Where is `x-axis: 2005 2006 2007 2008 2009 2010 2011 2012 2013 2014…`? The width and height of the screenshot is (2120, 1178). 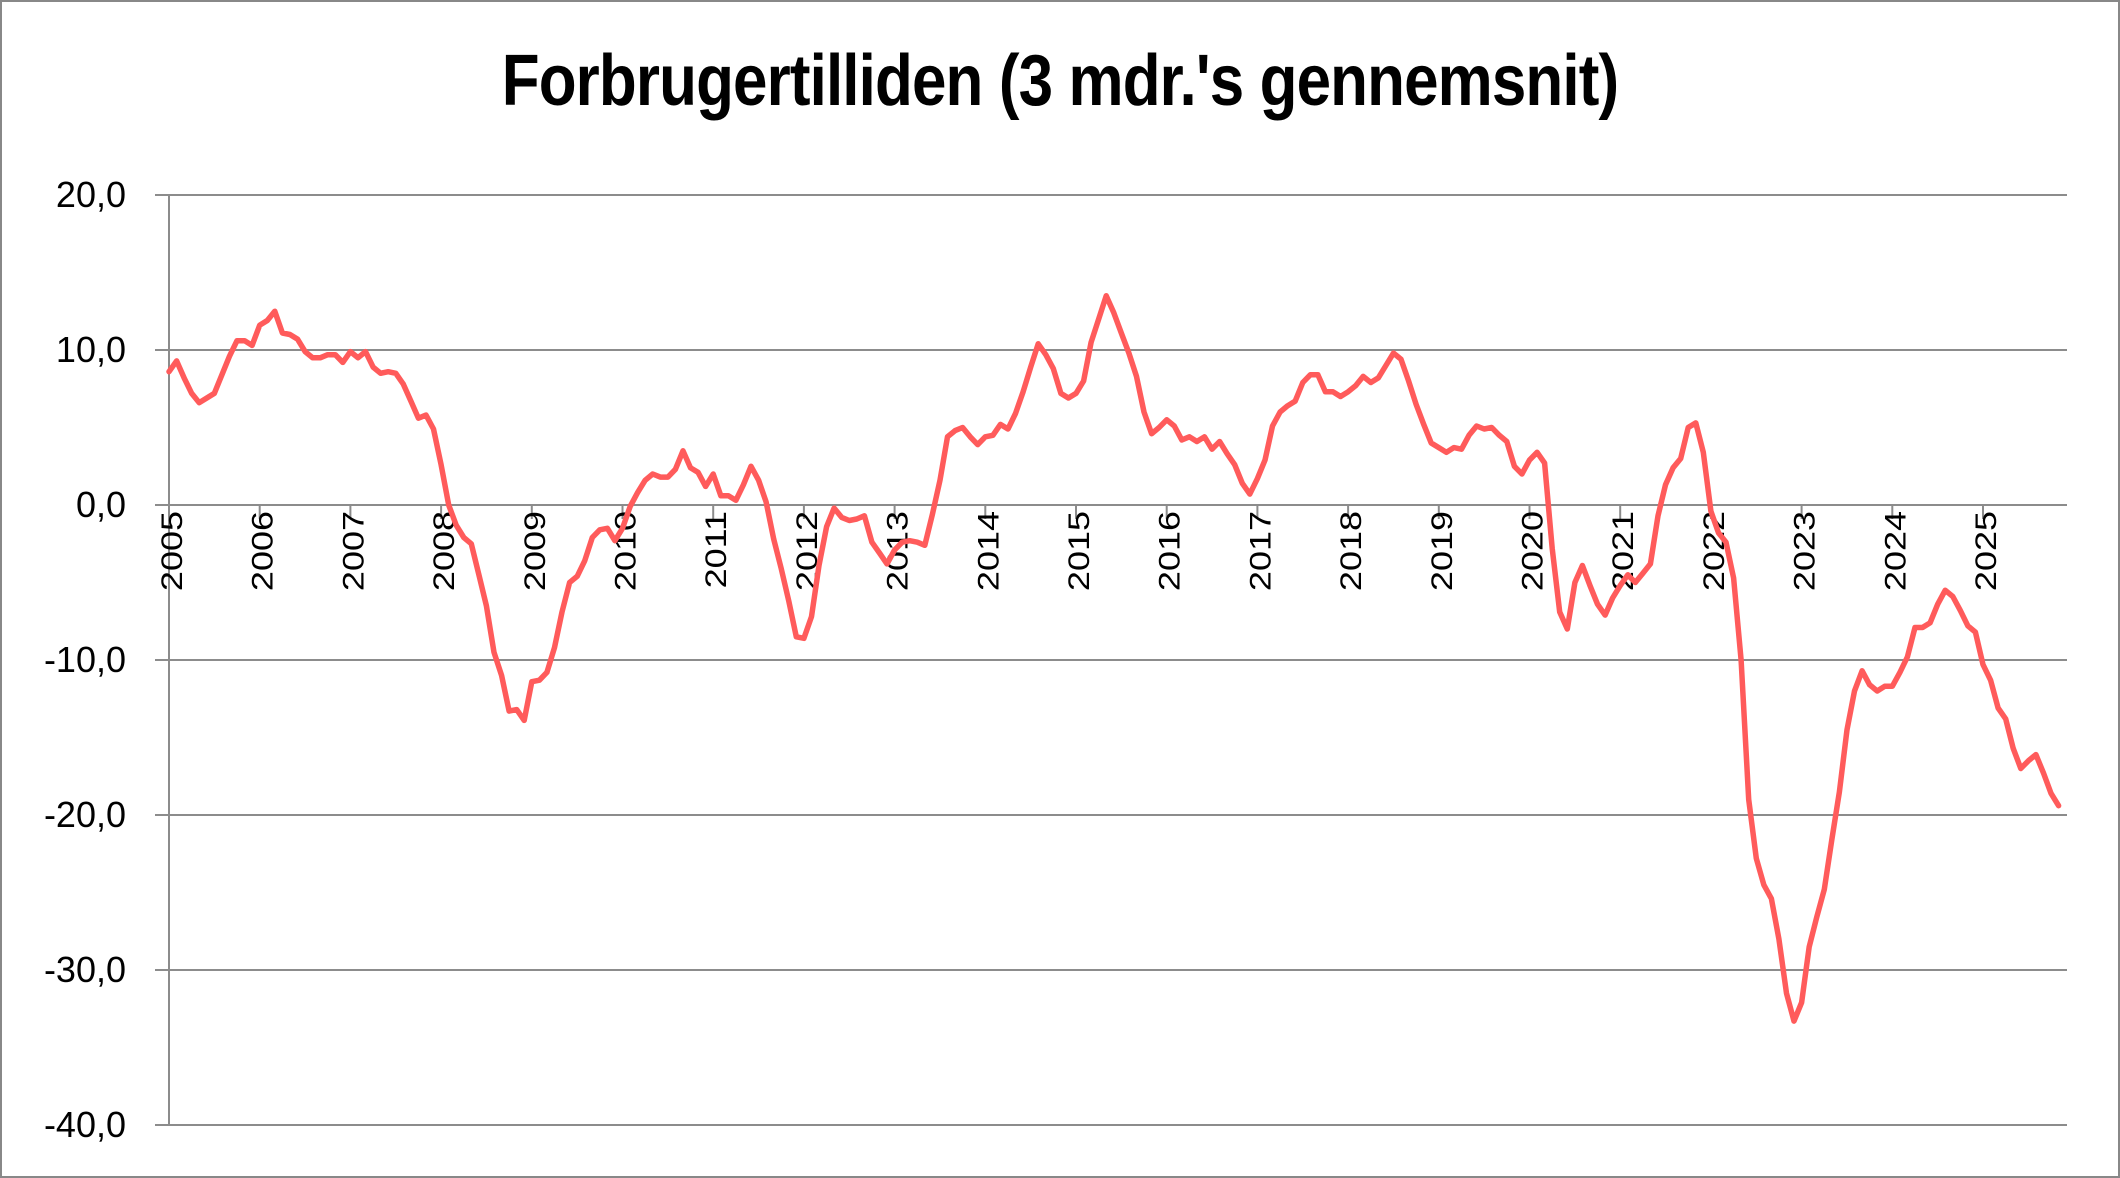
x-axis: 2005 2006 2007 2008 2009 2010 2011 2012 2013 2014… is located at coordinates (1078, 548).